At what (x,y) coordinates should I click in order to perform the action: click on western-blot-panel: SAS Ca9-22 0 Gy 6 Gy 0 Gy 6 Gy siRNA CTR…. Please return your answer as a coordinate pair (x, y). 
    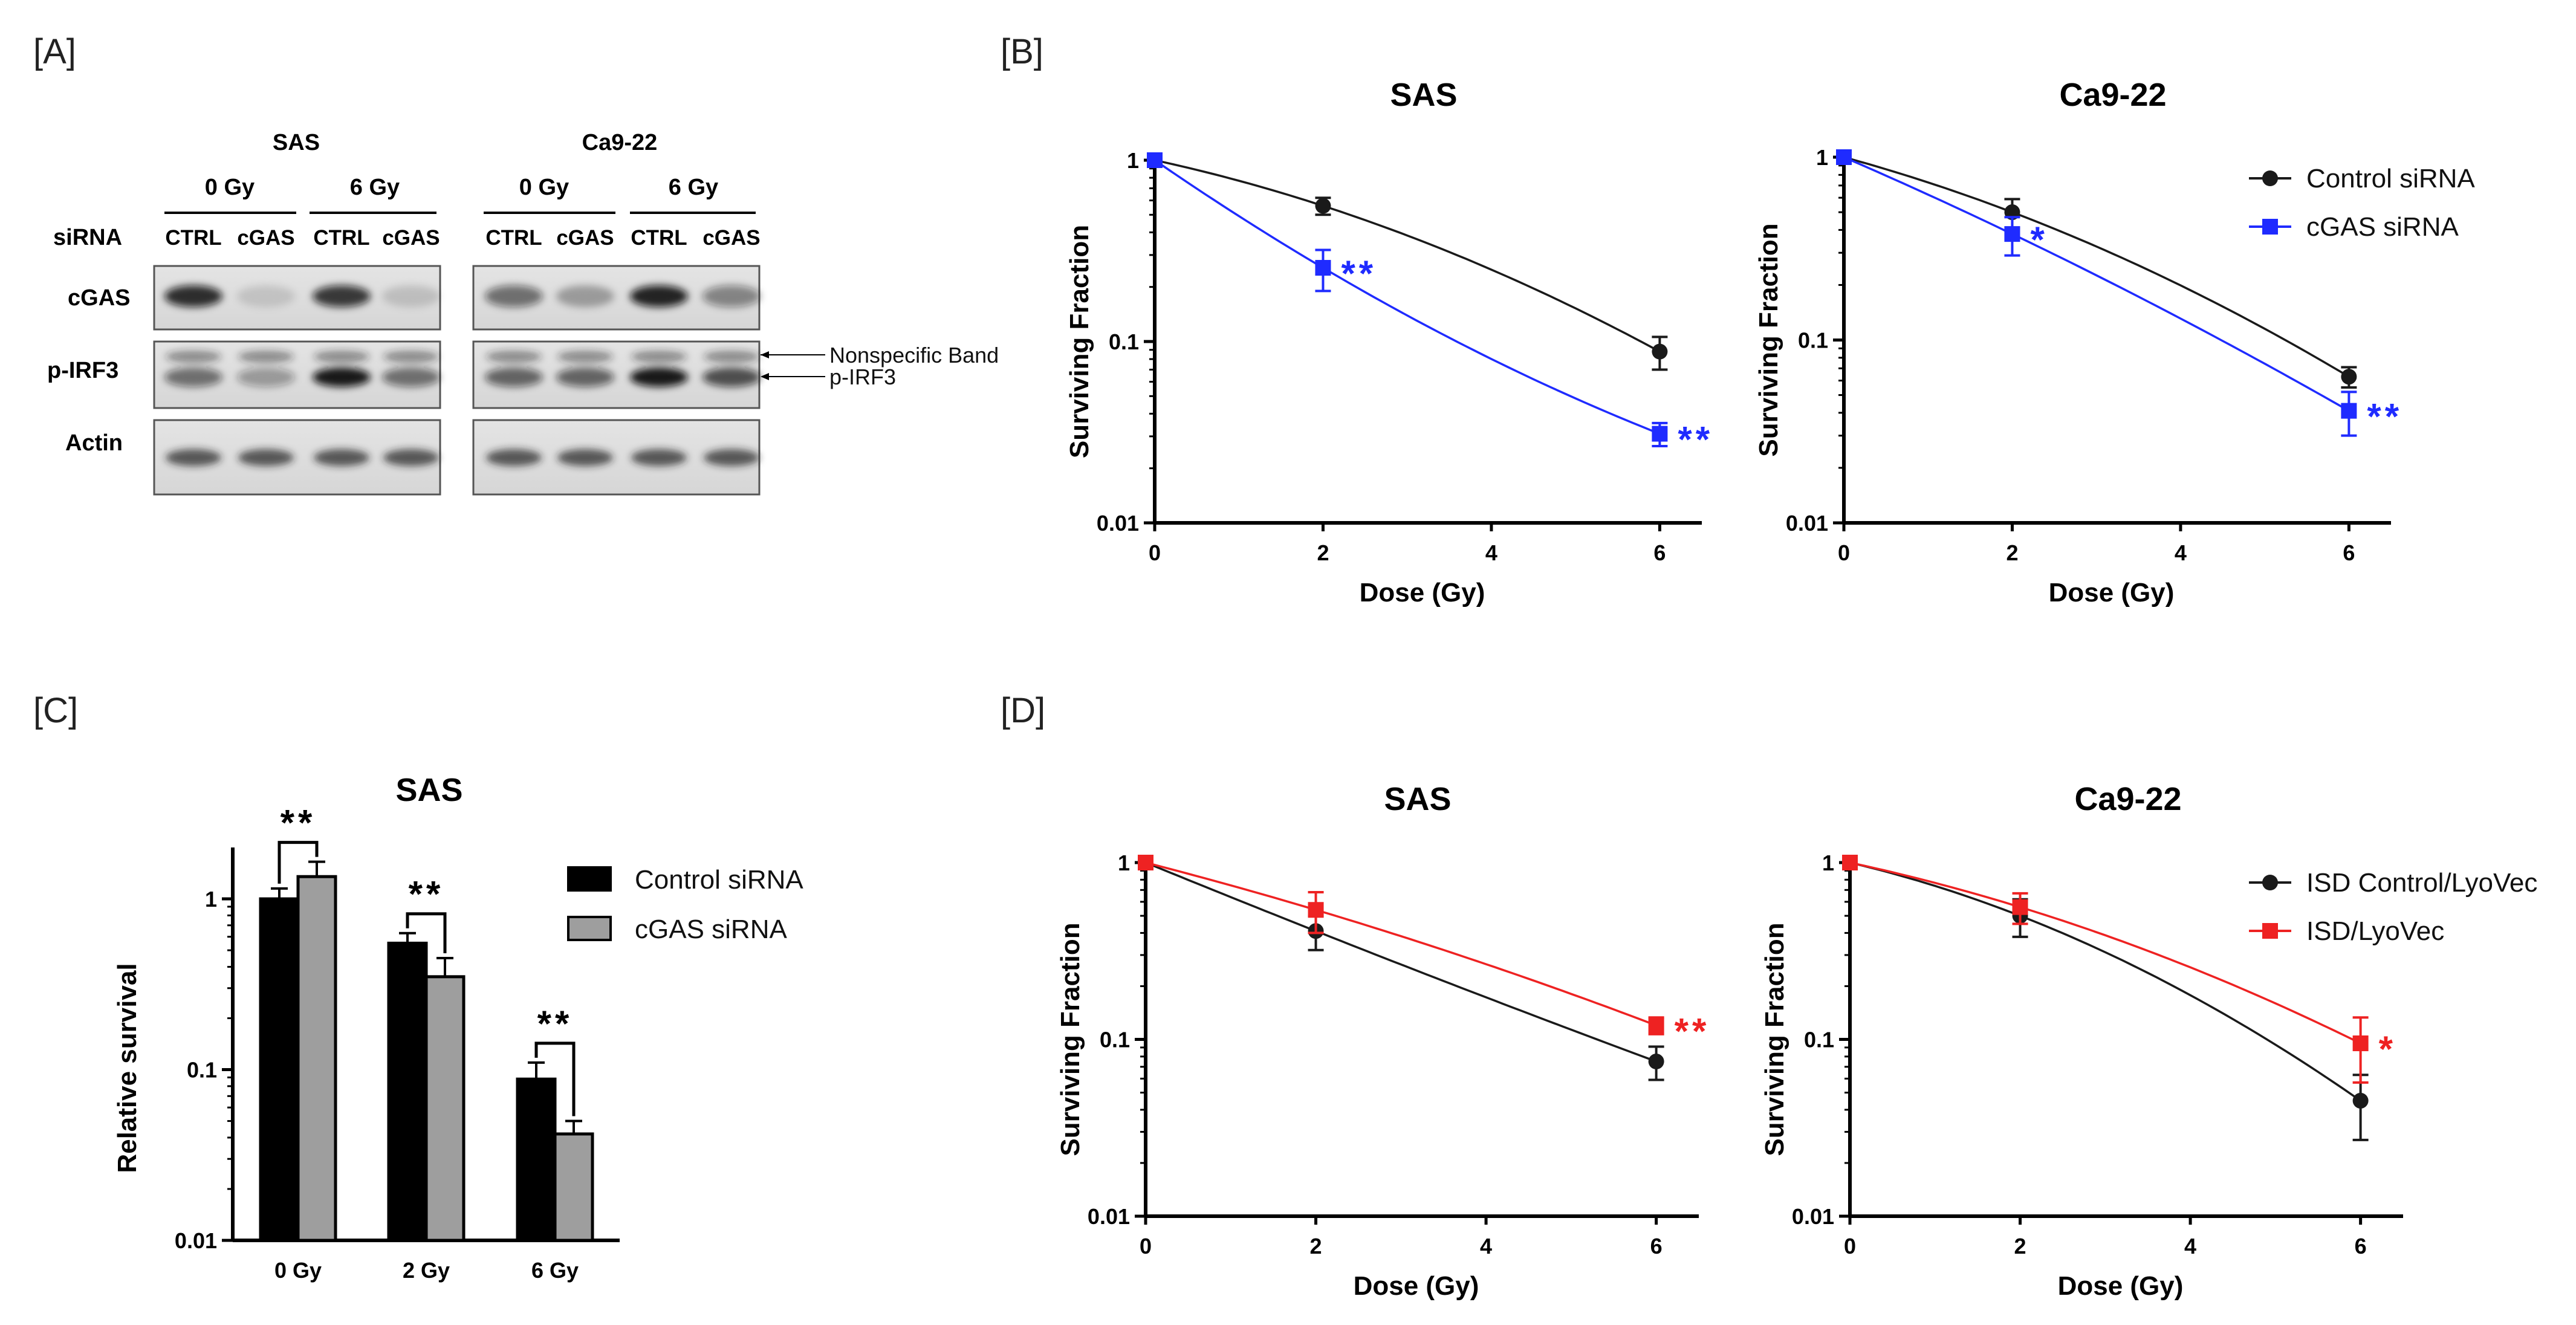
    Looking at the image, I should click on (523, 313).